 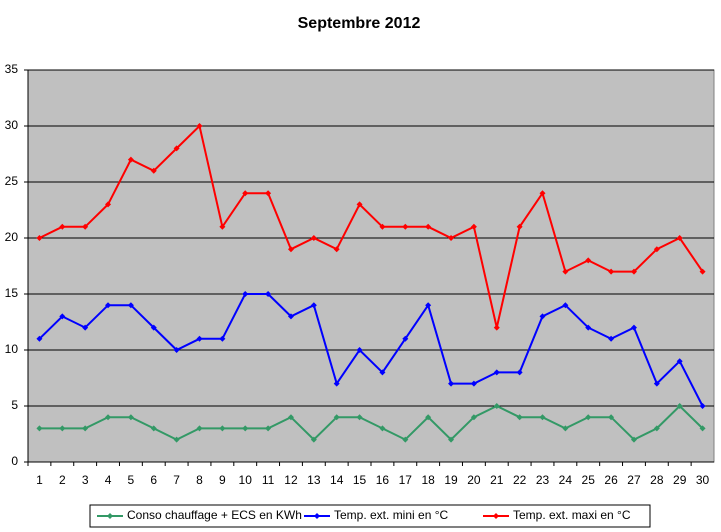 What do you see at coordinates (360, 480) in the screenshot?
I see `x-tick-label: 15` at bounding box center [360, 480].